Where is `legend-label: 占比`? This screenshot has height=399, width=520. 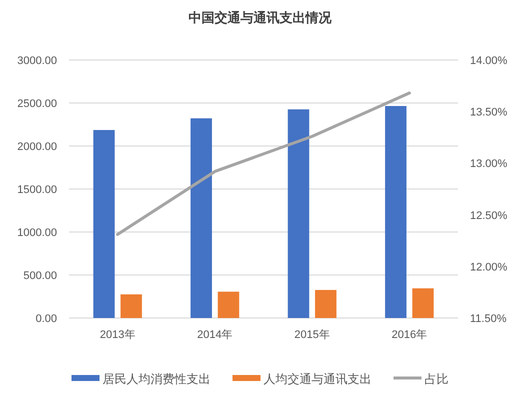
legend-label: 占比 is located at coordinates (436, 379).